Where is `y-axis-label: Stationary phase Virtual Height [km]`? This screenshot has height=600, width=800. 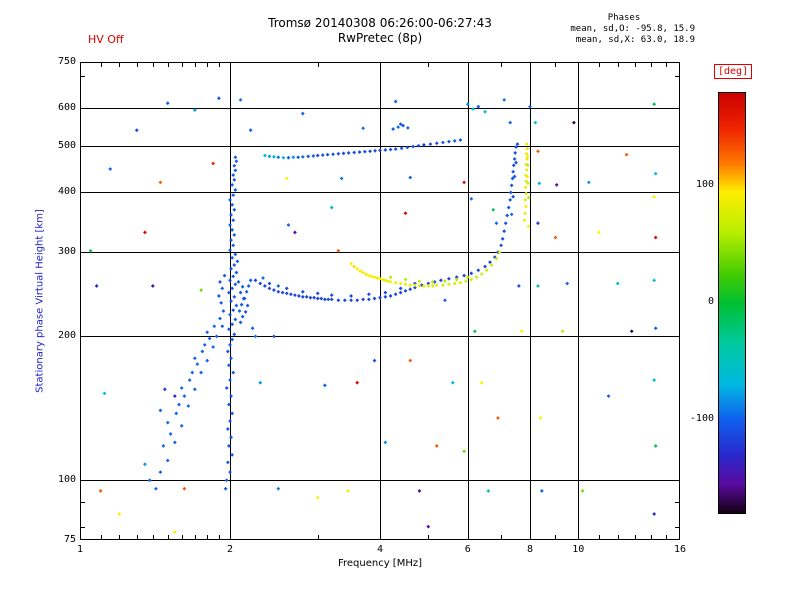 y-axis-label: Stationary phase Virtual Height [km] is located at coordinates (40, 301).